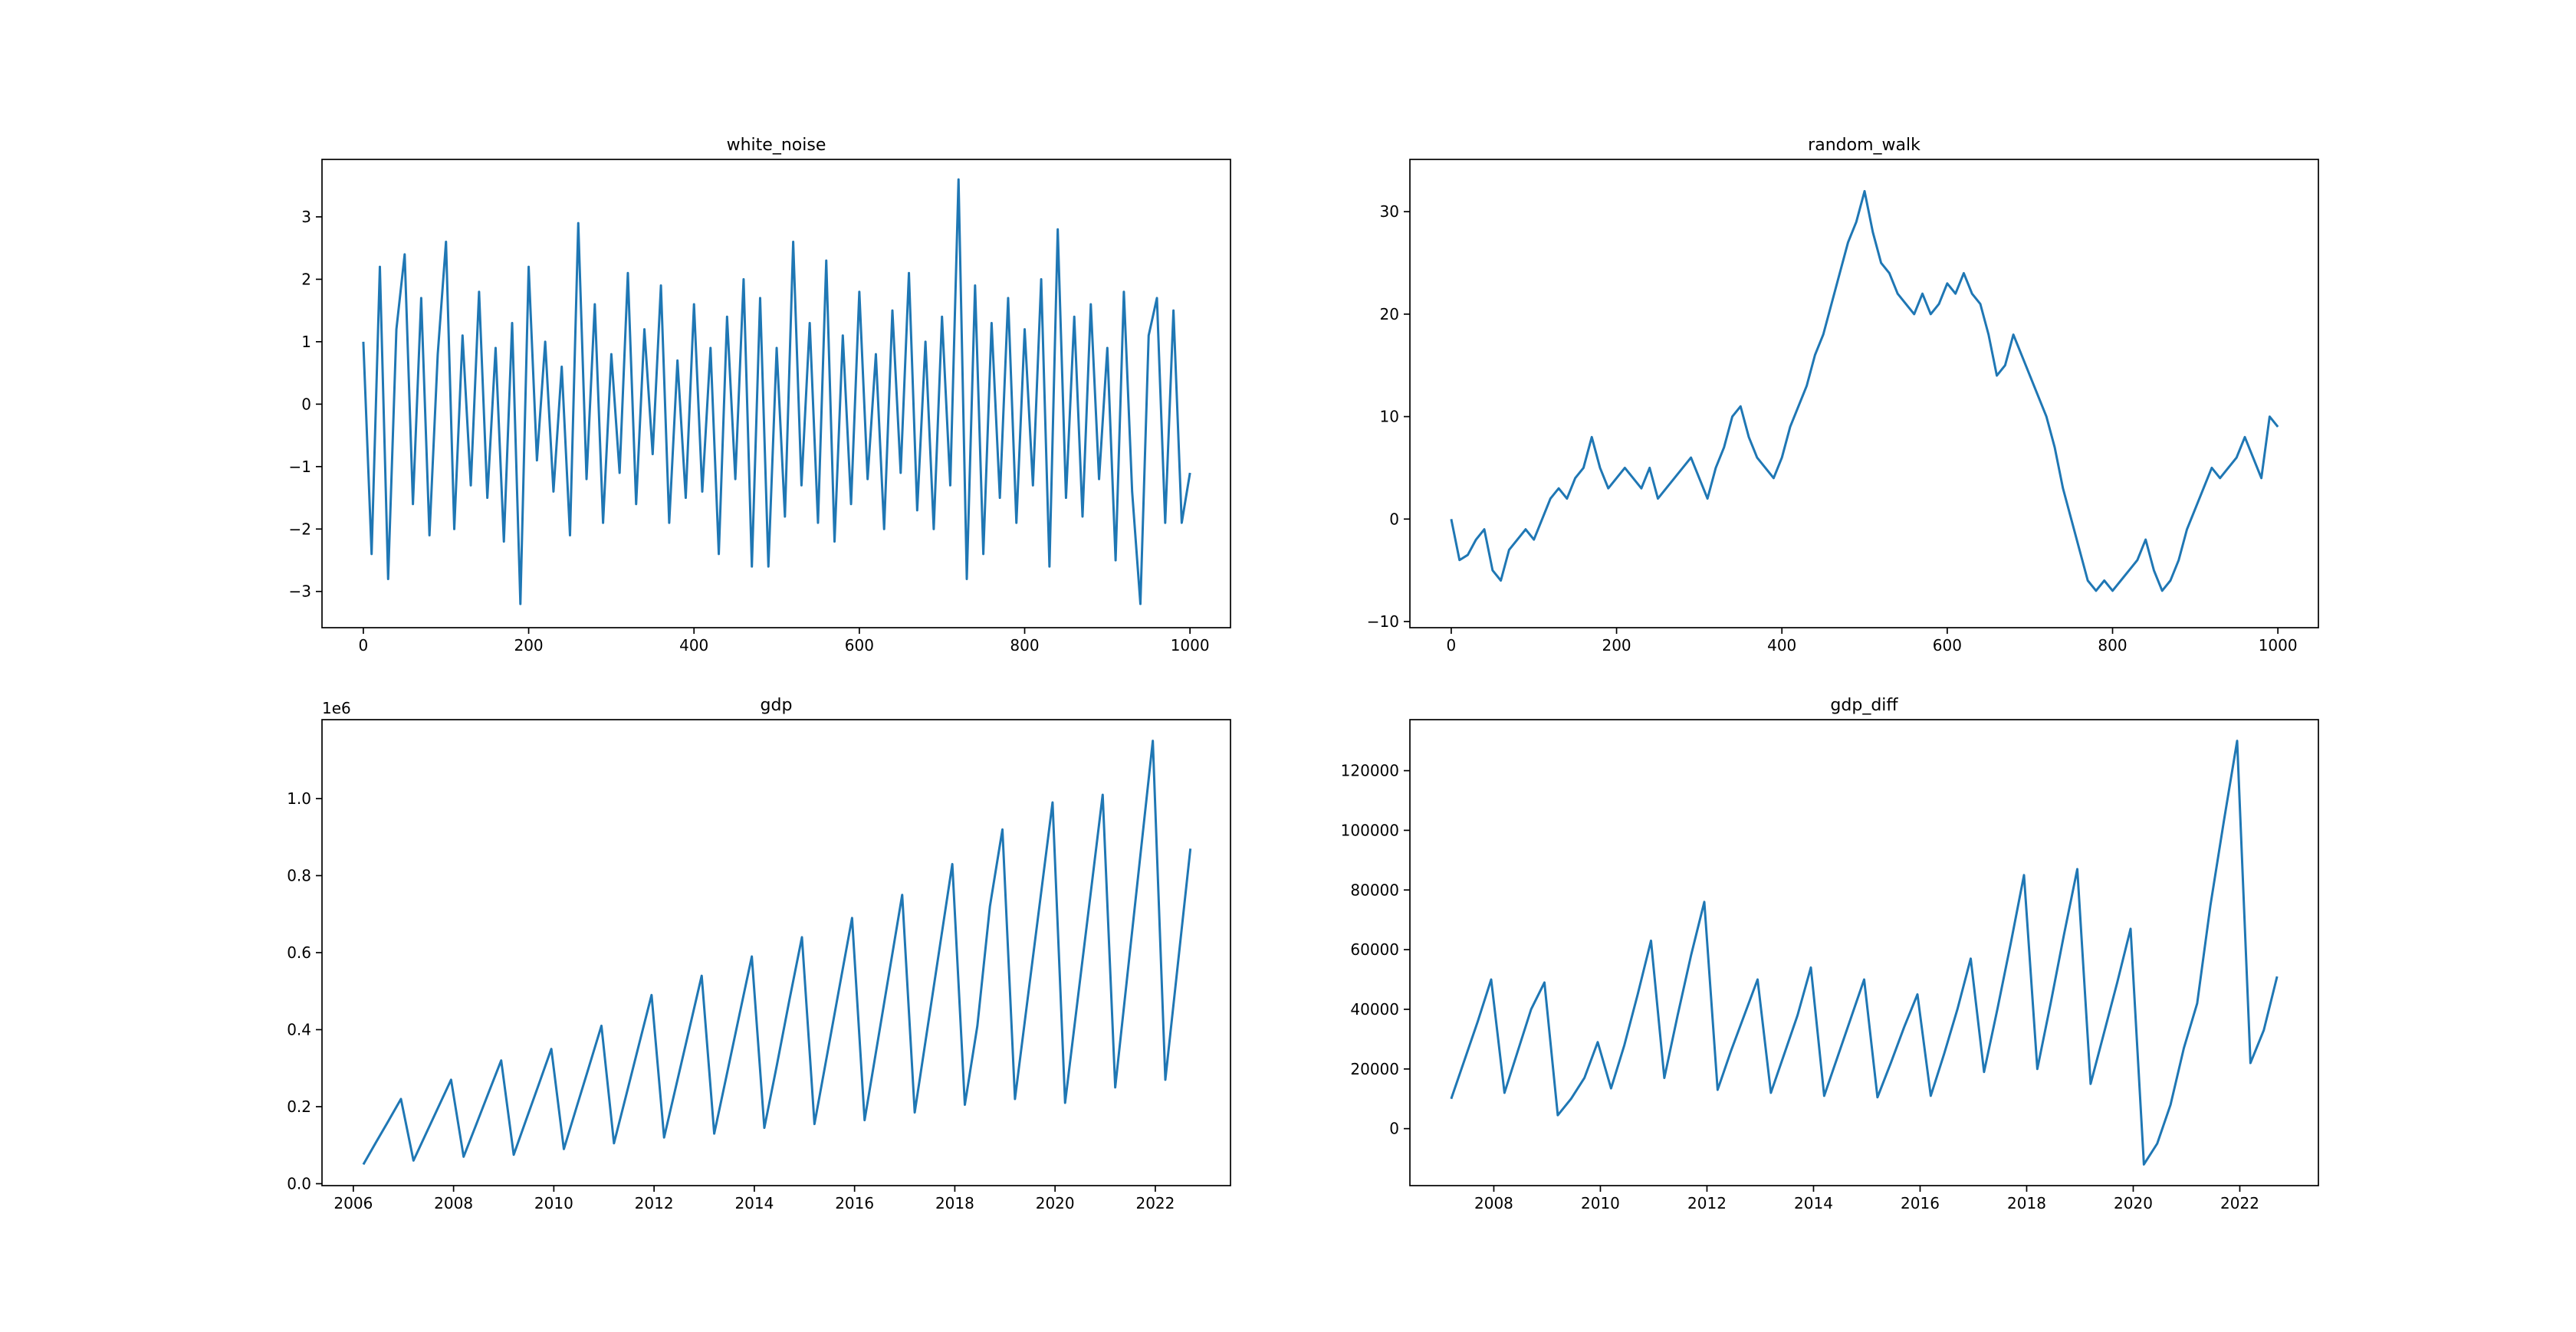 This screenshot has height=1332, width=2576. Describe the element at coordinates (1389, 314) in the screenshot. I see `y-tick-label: 20` at that location.